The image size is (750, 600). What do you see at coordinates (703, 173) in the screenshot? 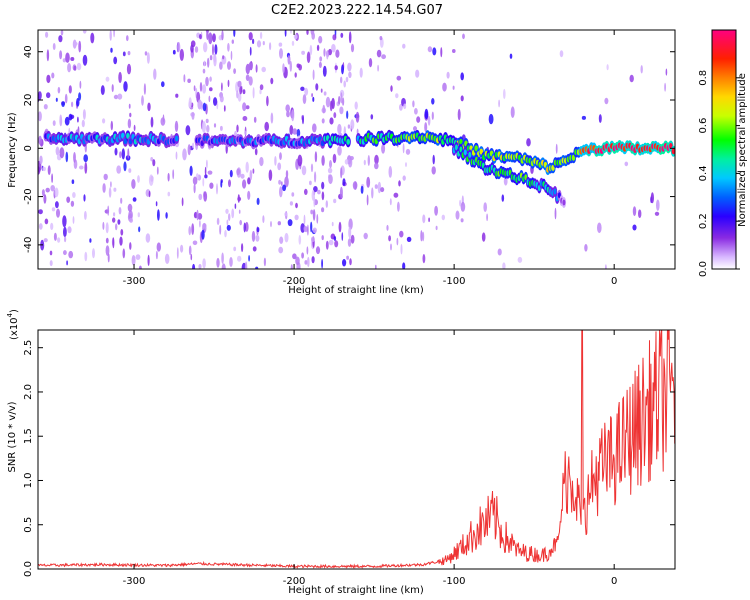
I see `colorbar-tick-label: 0.4` at bounding box center [703, 173].